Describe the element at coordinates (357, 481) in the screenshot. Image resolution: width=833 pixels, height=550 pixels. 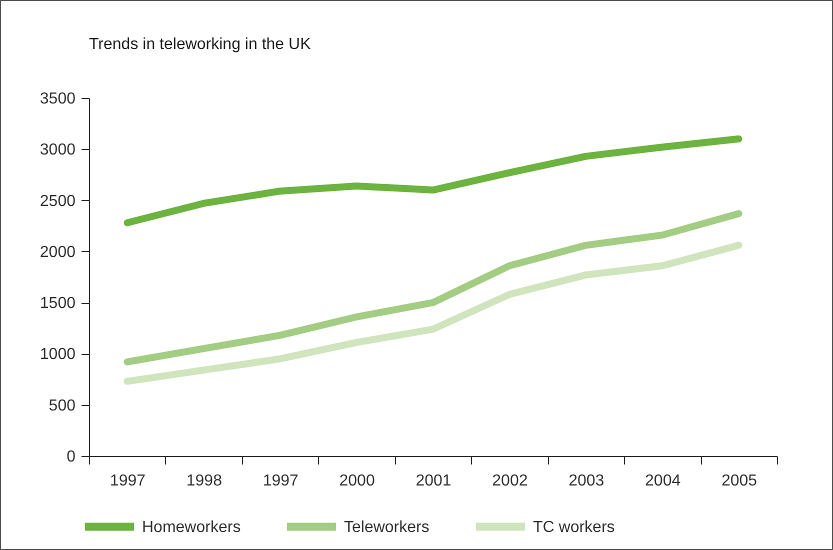
I see `x-tick-label: 2000` at that location.